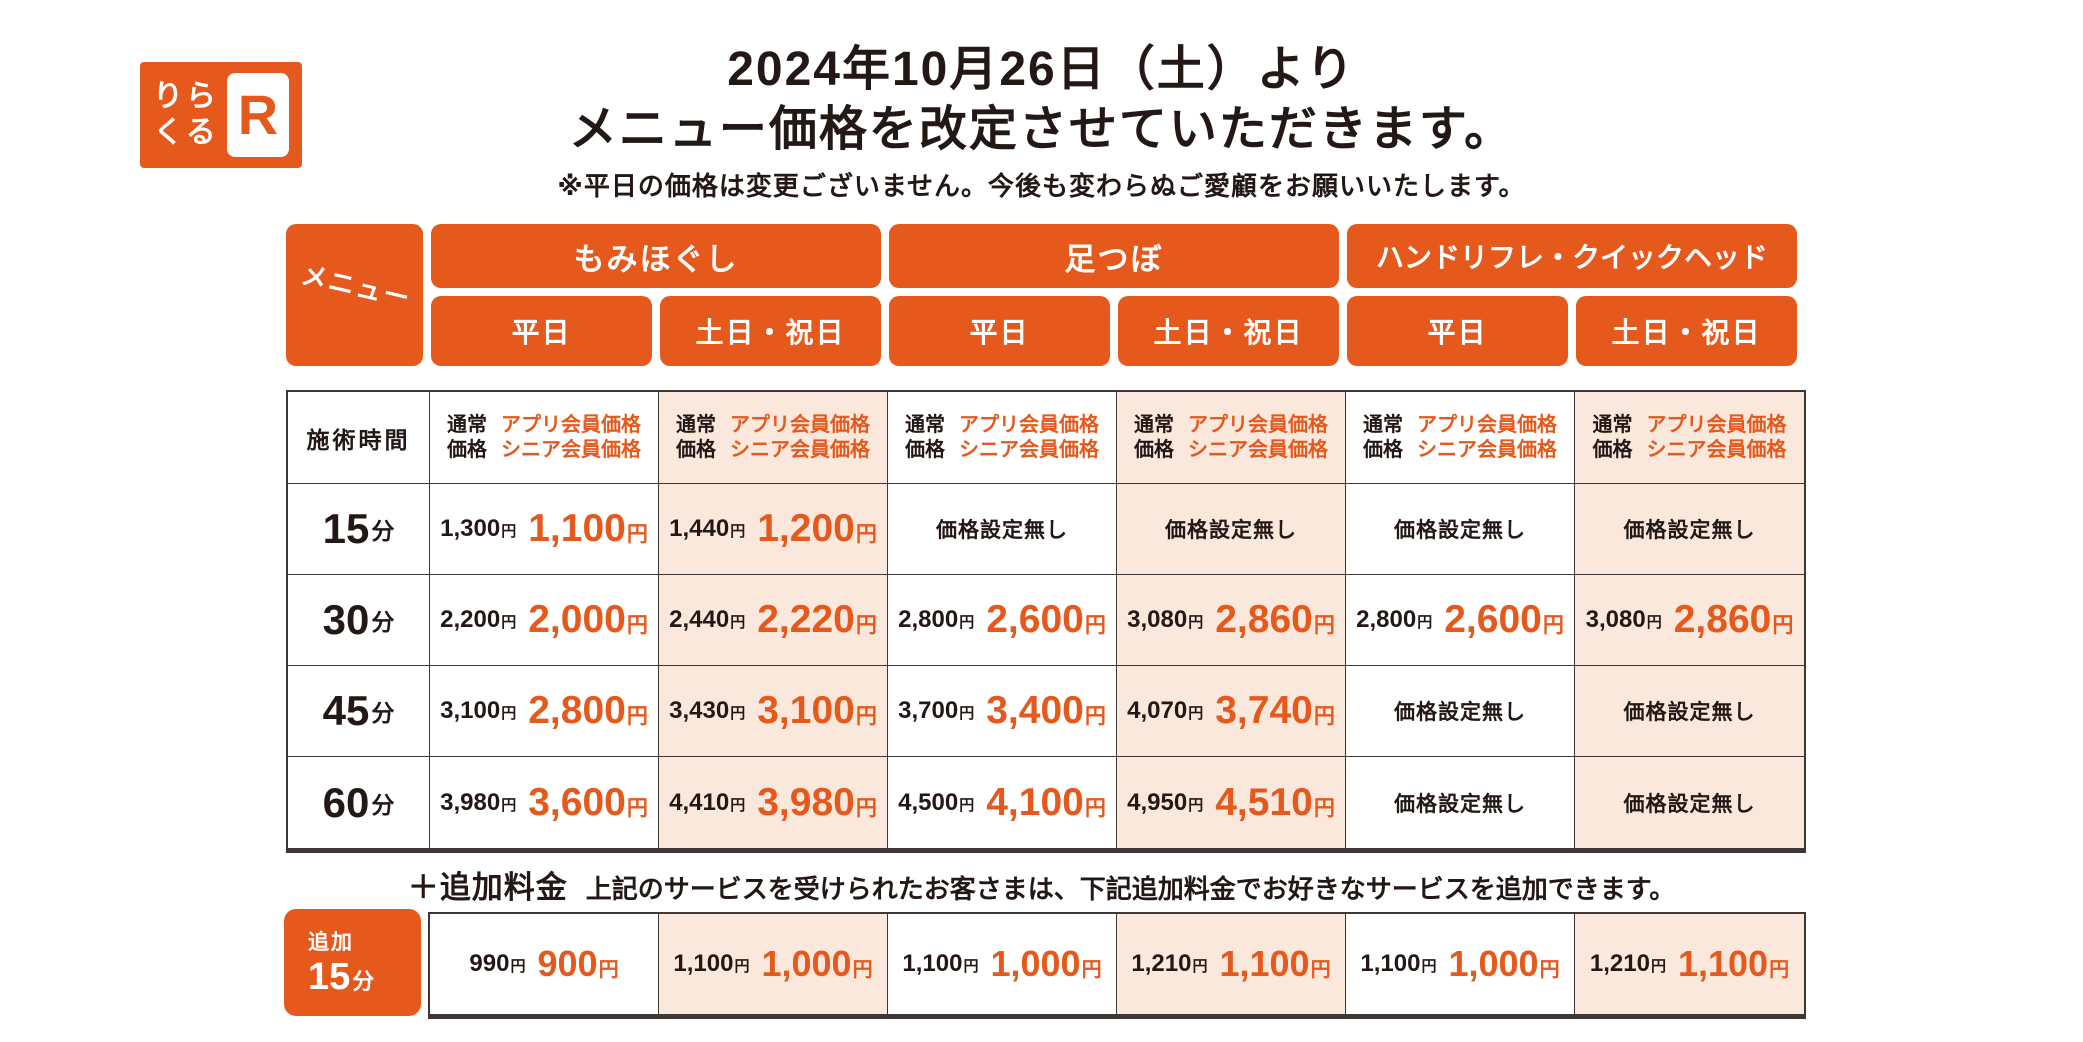  Describe the element at coordinates (1041, 100) in the screenshot. I see `page-title: 2024年10月26日（土）より メニュー価格を改定させていただきます。` at that location.